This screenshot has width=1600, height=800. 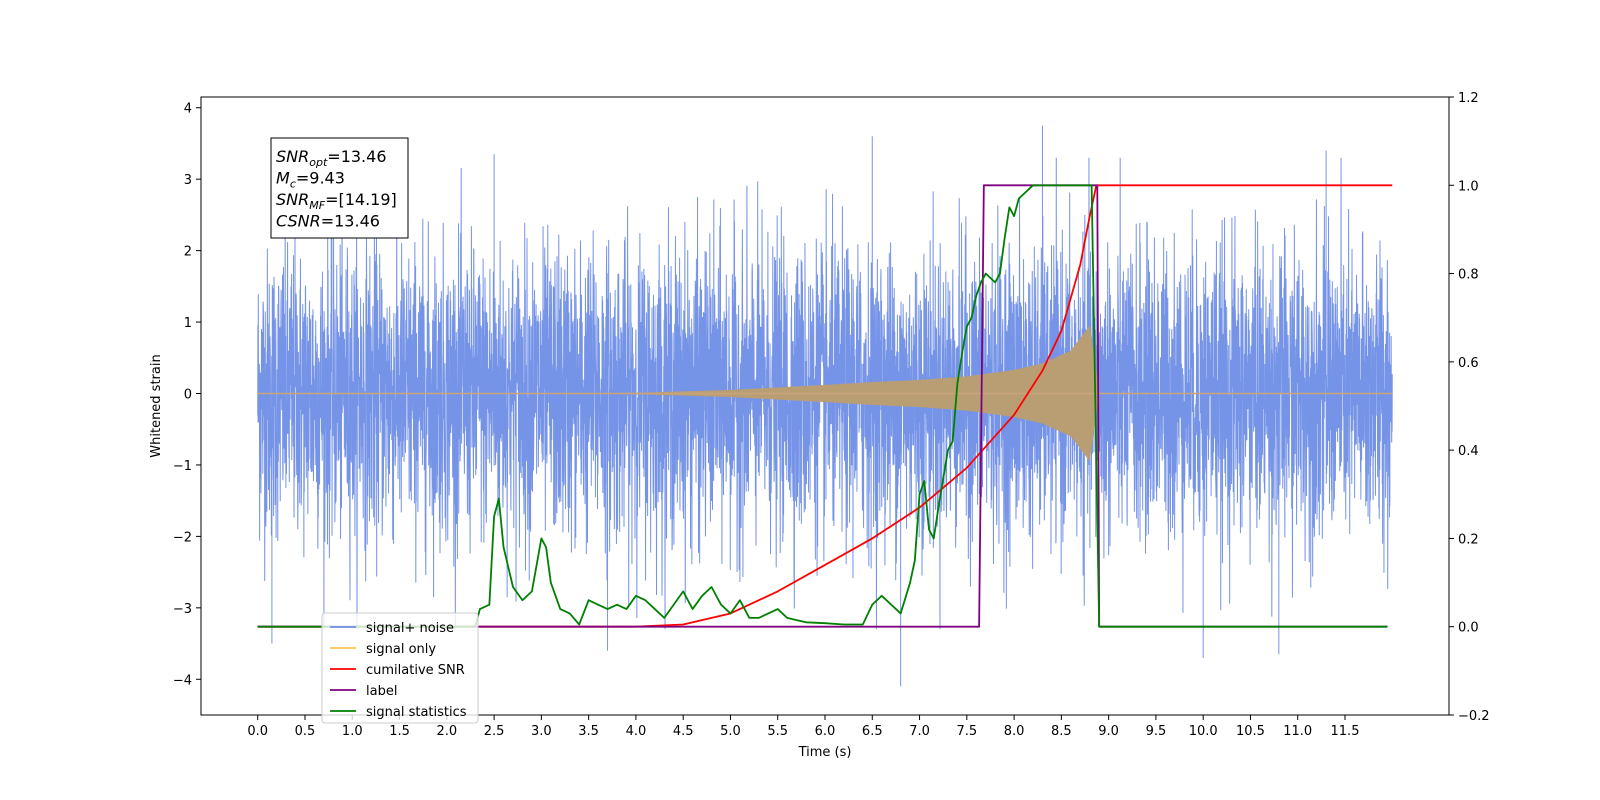 I want to click on x-tick-label: 4.0, so click(x=636, y=731).